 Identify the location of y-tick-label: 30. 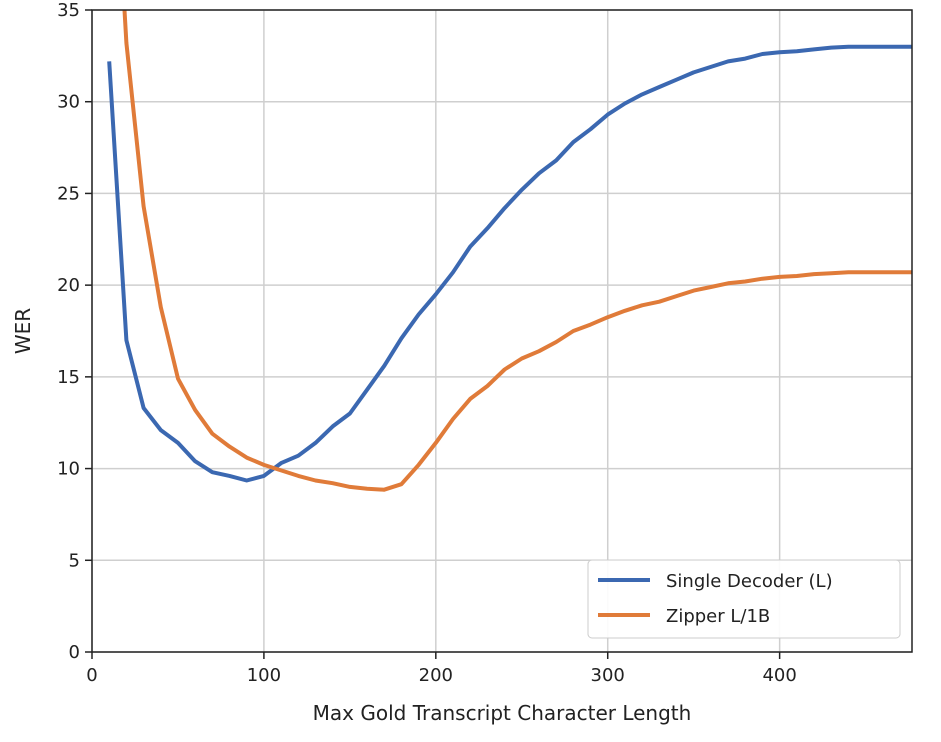
(68, 102).